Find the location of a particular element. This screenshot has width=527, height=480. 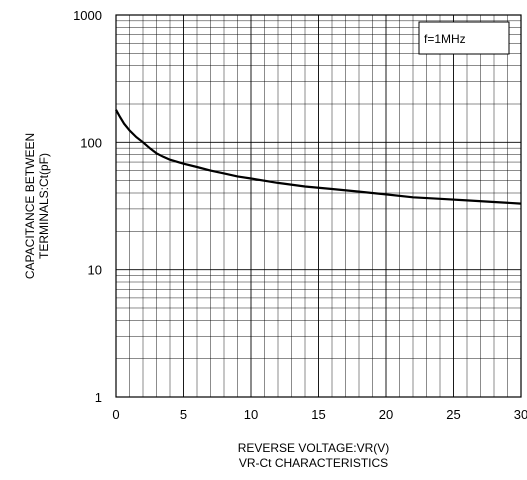

y-axis-label-line1: CAPACITANCE BETWEEN is located at coordinates (30, 206).